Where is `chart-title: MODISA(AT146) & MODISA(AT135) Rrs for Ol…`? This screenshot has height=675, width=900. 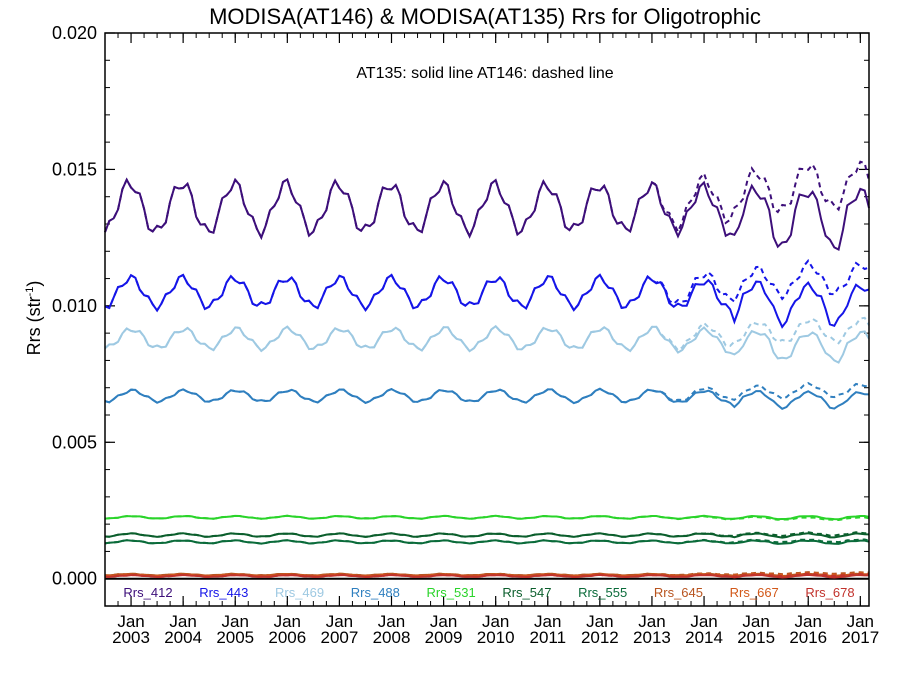
chart-title: MODISA(AT146) & MODISA(AT135) Rrs for Ol… is located at coordinates (485, 16).